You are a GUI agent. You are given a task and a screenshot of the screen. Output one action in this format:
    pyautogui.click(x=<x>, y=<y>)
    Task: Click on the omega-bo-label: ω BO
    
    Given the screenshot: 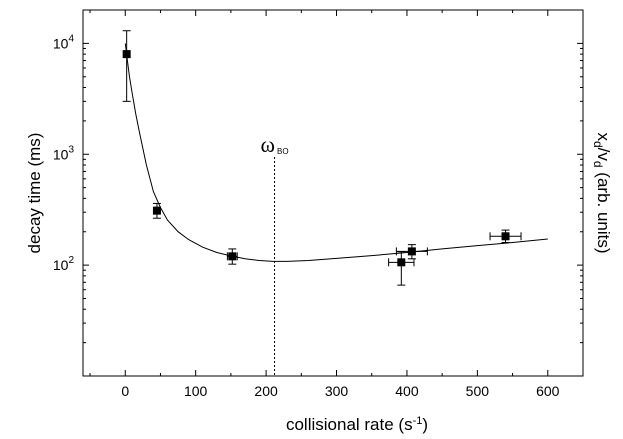 What is the action you would take?
    pyautogui.click(x=275, y=144)
    